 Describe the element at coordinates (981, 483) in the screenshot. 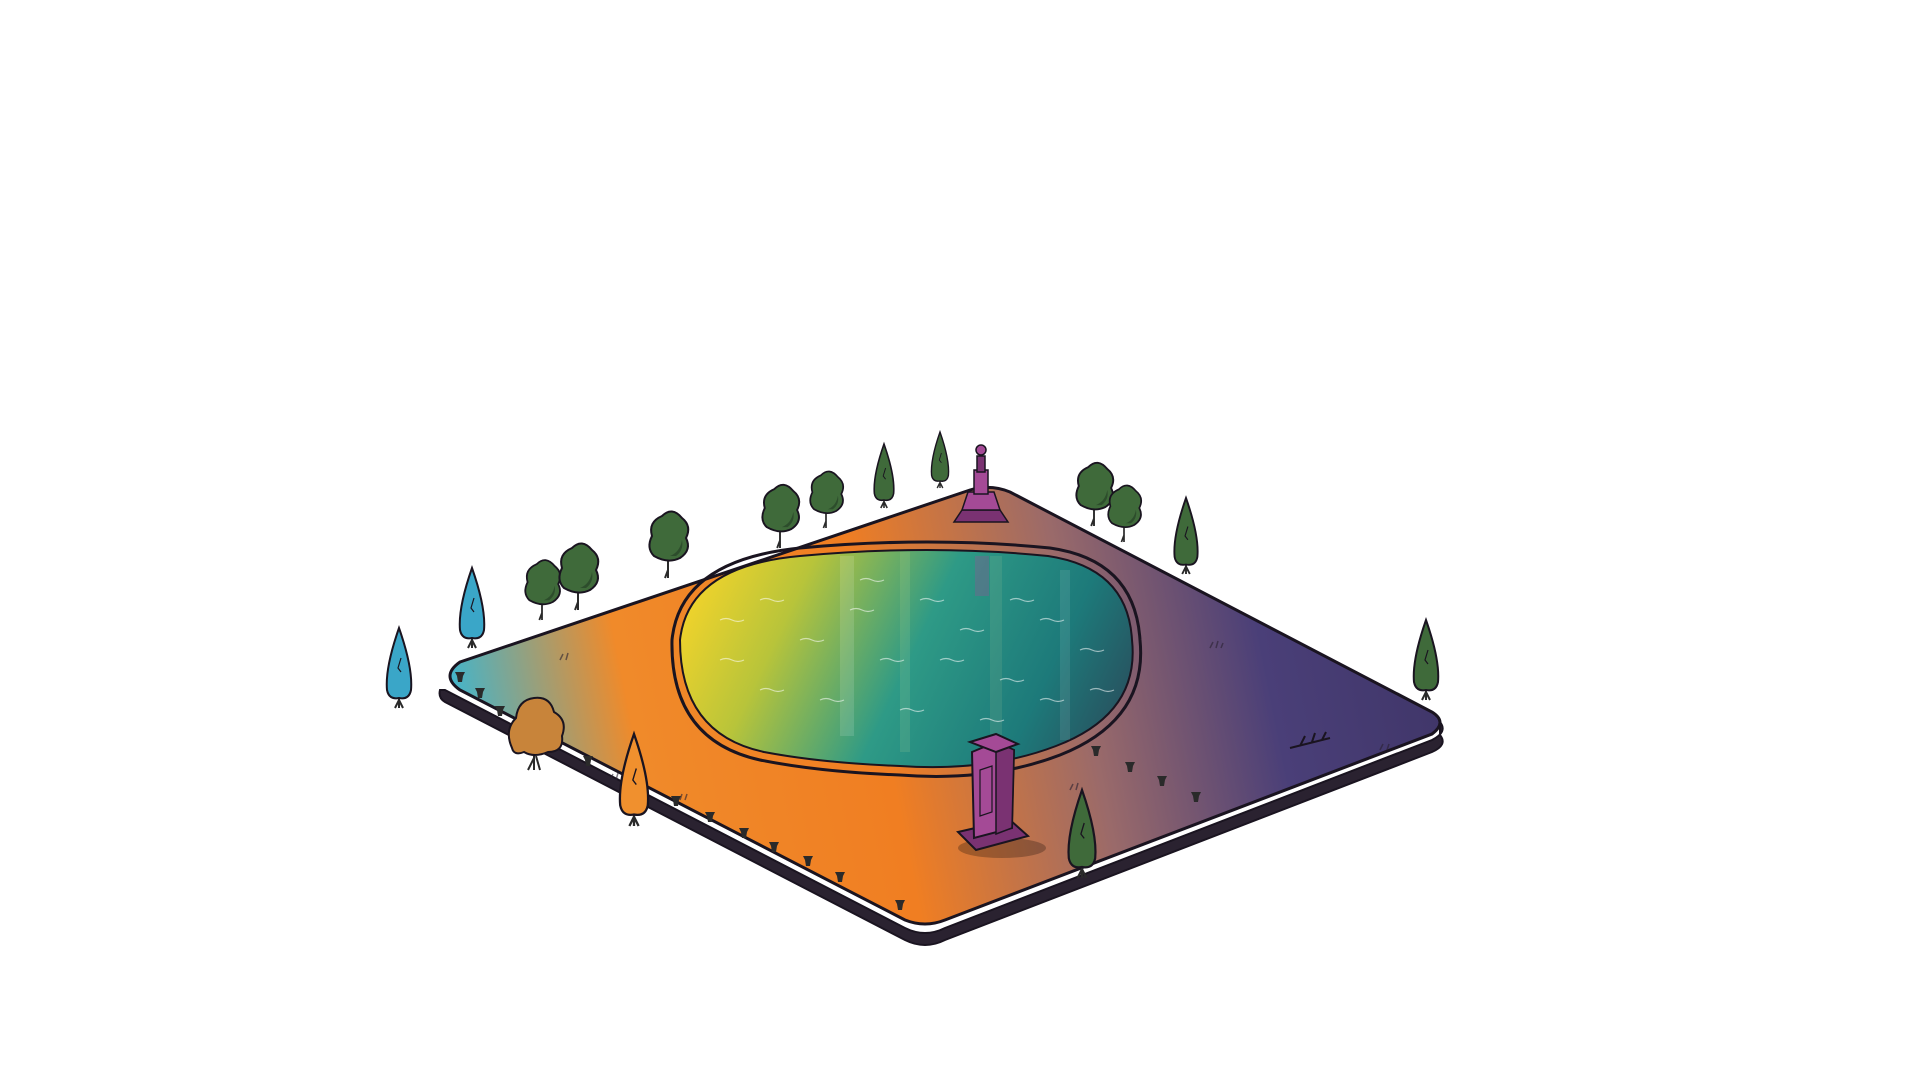

I see `statue-column` at that location.